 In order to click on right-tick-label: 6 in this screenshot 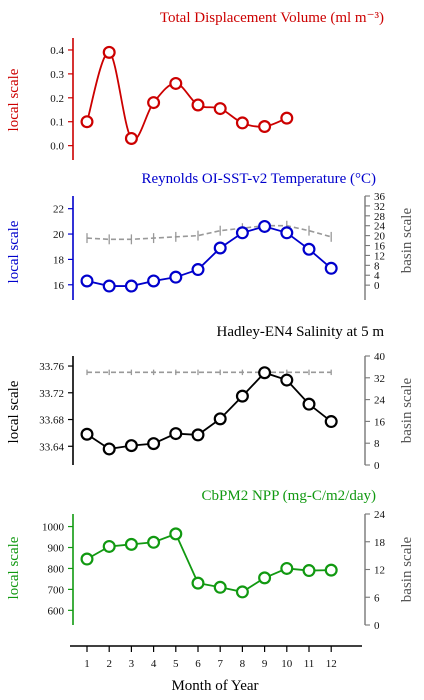, I will do `click(377, 598)`.